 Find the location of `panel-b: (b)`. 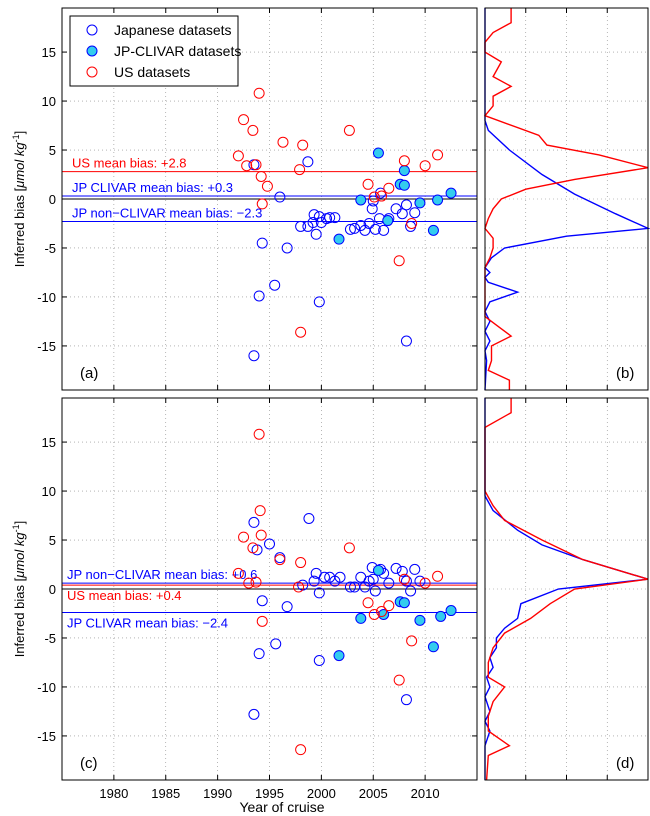

panel-b: (b) is located at coordinates (566, 199).